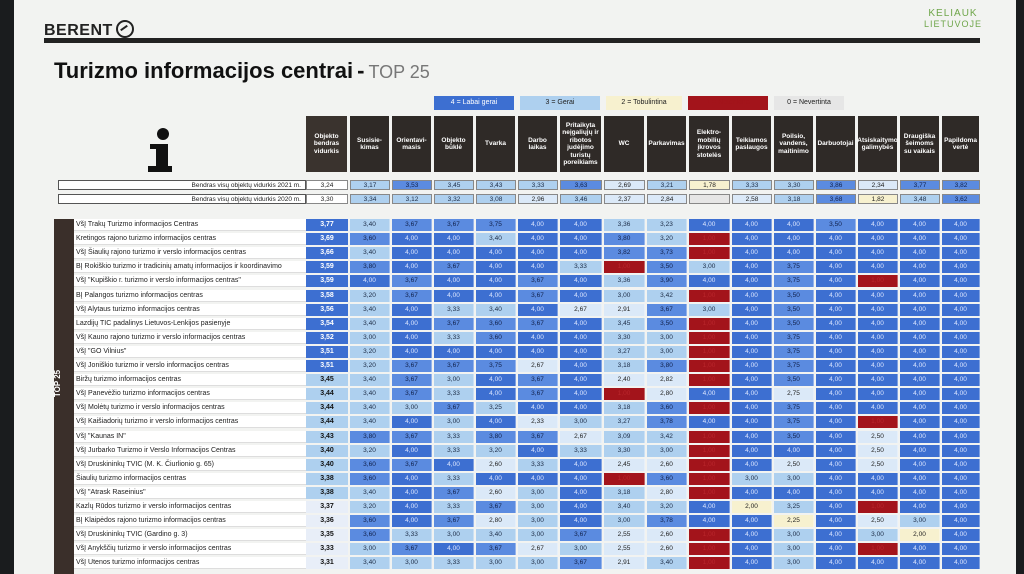 Image resolution: width=1024 pixels, height=574 pixels. What do you see at coordinates (953, 13) in the screenshot?
I see `corner-logo-line1: KELIAUK` at bounding box center [953, 13].